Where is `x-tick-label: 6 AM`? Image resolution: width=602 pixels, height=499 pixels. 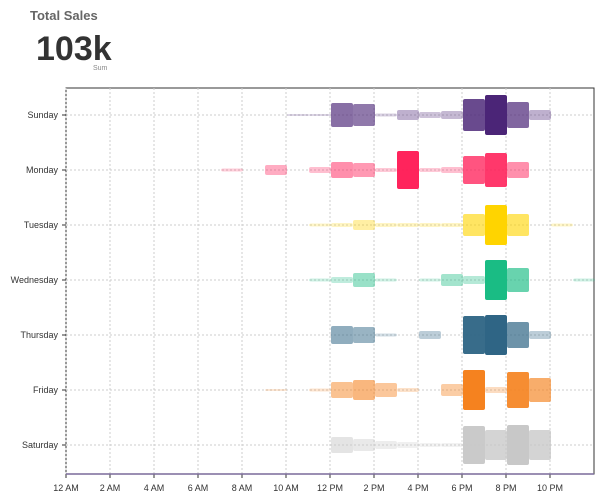 x-tick-label: 6 AM is located at coordinates (198, 488).